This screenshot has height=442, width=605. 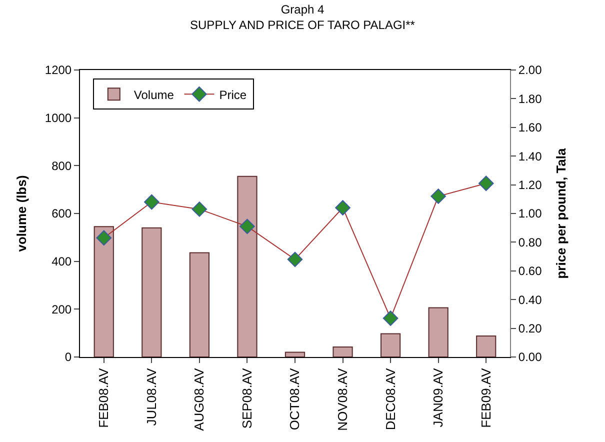 I want to click on y2-tick-label: 0.80, so click(x=530, y=242).